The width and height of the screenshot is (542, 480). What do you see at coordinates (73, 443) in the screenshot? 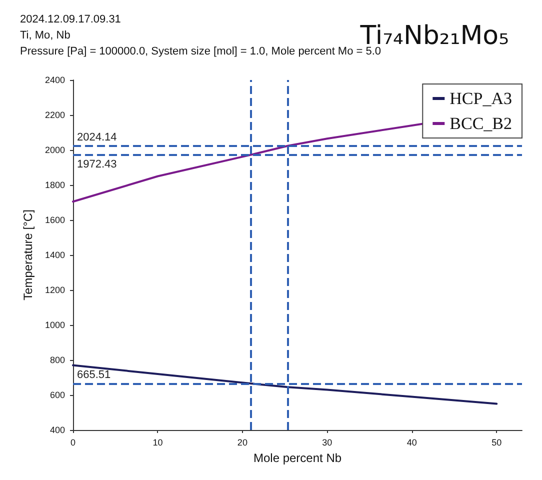
I see `x-tick-label: 0` at bounding box center [73, 443].